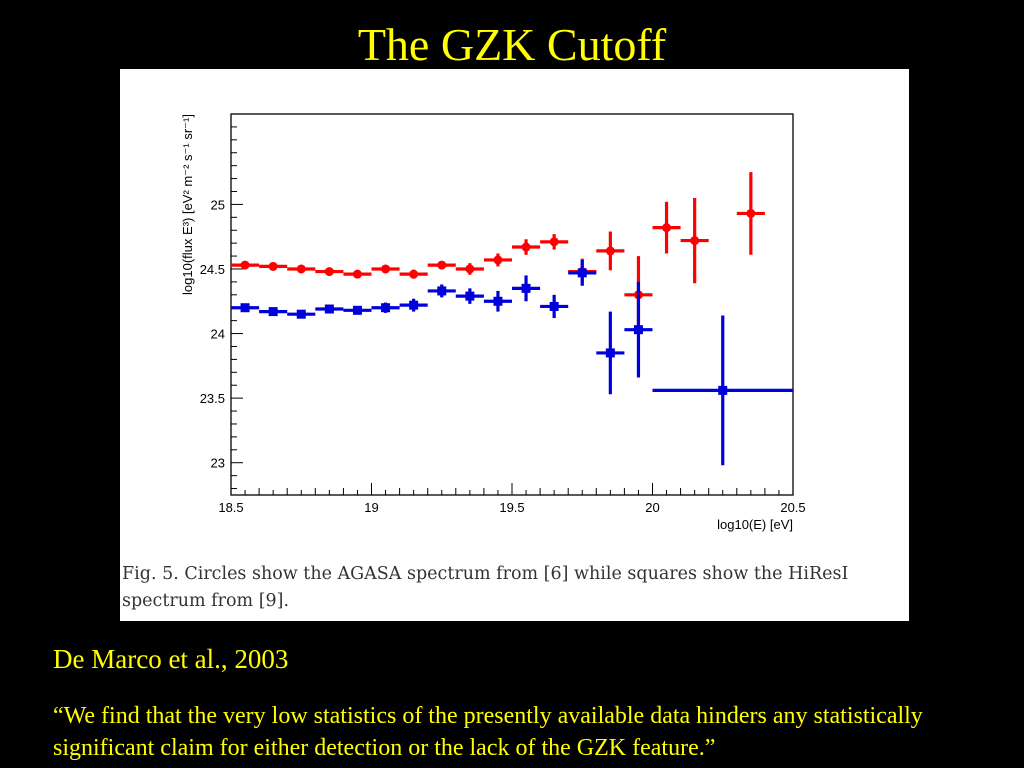  What do you see at coordinates (218, 463) in the screenshot?
I see `y-tick-label: 23` at bounding box center [218, 463].